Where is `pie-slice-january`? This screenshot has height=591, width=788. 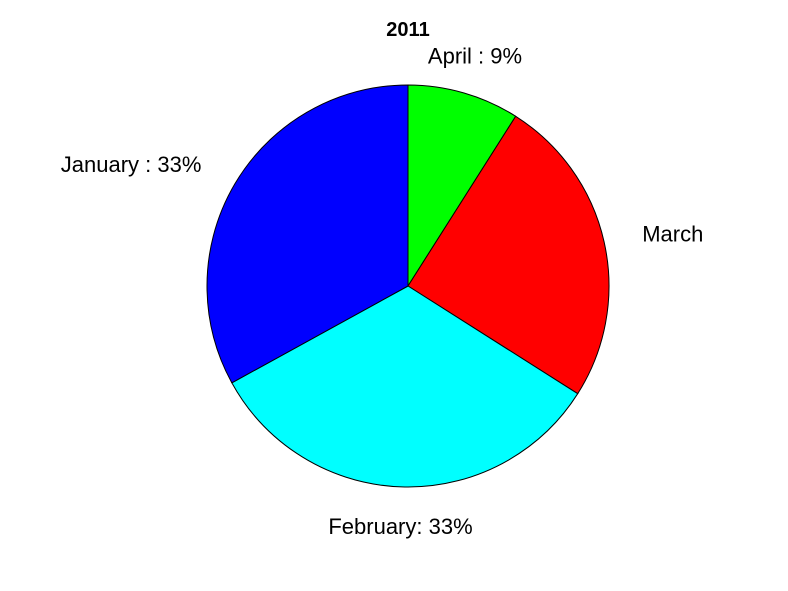 pie-slice-january is located at coordinates (307, 234).